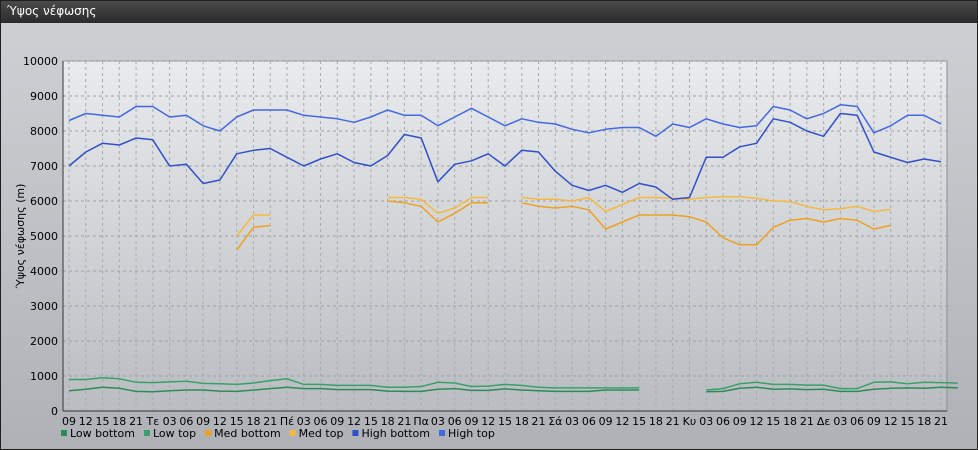  What do you see at coordinates (44, 96) in the screenshot?
I see `y-tick-label: 9000` at bounding box center [44, 96].